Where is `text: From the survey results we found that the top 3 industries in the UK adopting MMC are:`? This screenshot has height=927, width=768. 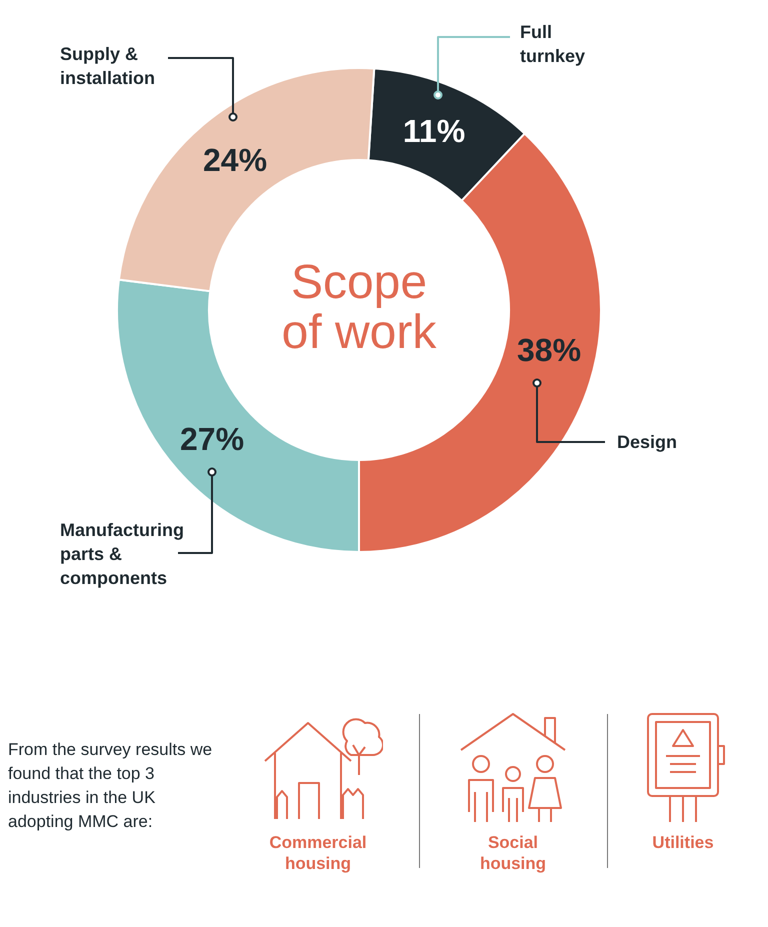 text: From the survey results we found that the top 3 industries in the UK adopting MMC are: is located at coordinates (110, 786).